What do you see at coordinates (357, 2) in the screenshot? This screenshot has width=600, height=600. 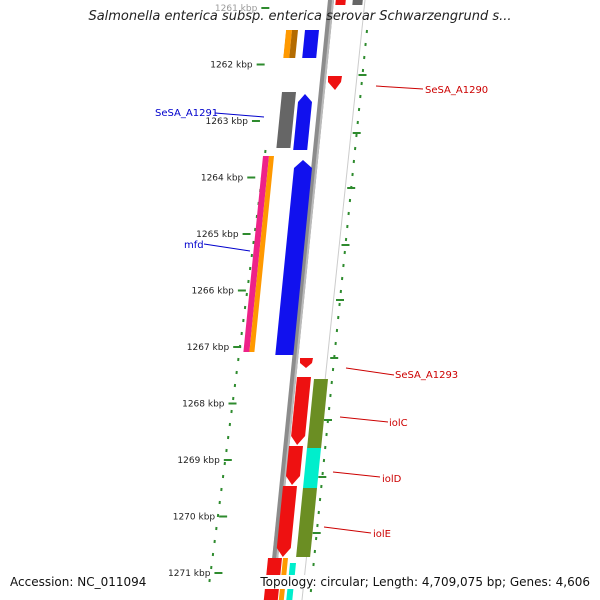 I see `cog-bar-partial` at bounding box center [357, 2].